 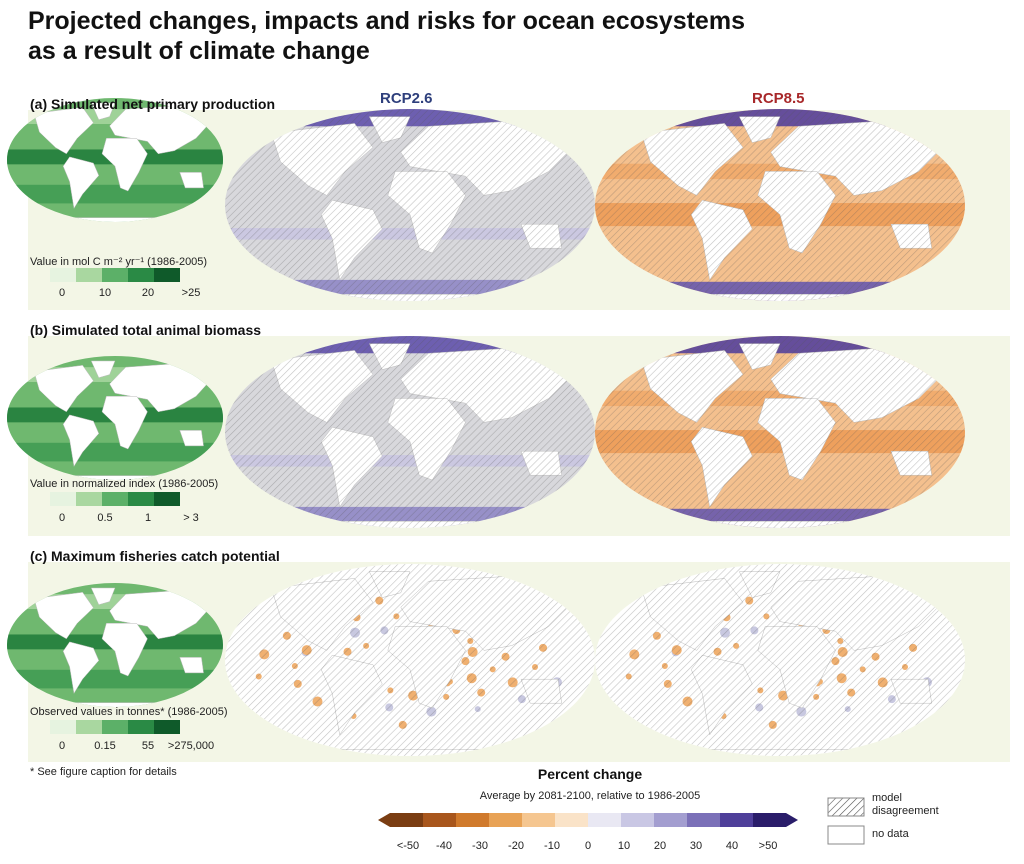 I want to click on legend-tick-label: > 3, so click(x=191, y=518).